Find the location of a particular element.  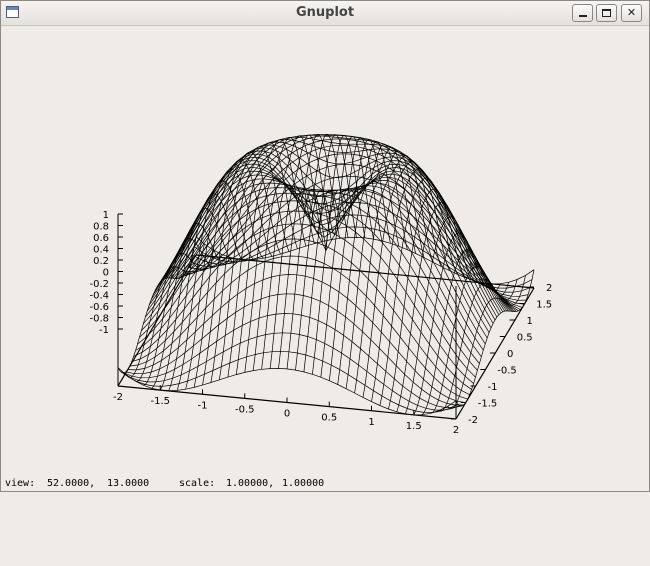

maximize-button is located at coordinates (606, 13).